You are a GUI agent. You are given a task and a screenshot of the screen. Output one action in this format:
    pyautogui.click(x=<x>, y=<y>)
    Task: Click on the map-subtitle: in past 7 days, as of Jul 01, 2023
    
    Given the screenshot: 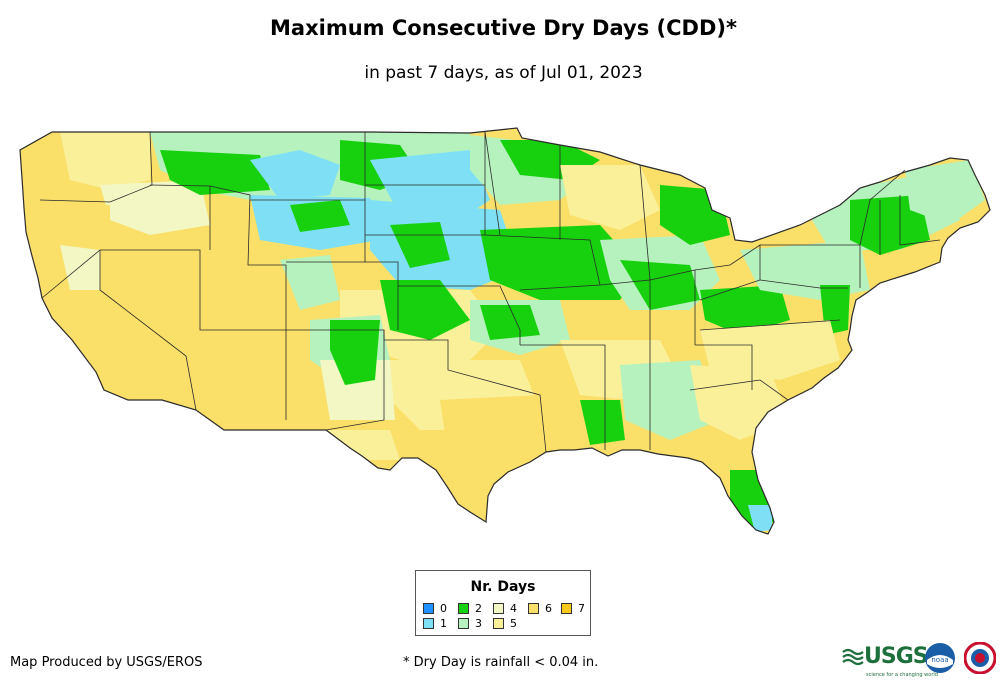 What is the action you would take?
    pyautogui.click(x=503, y=73)
    